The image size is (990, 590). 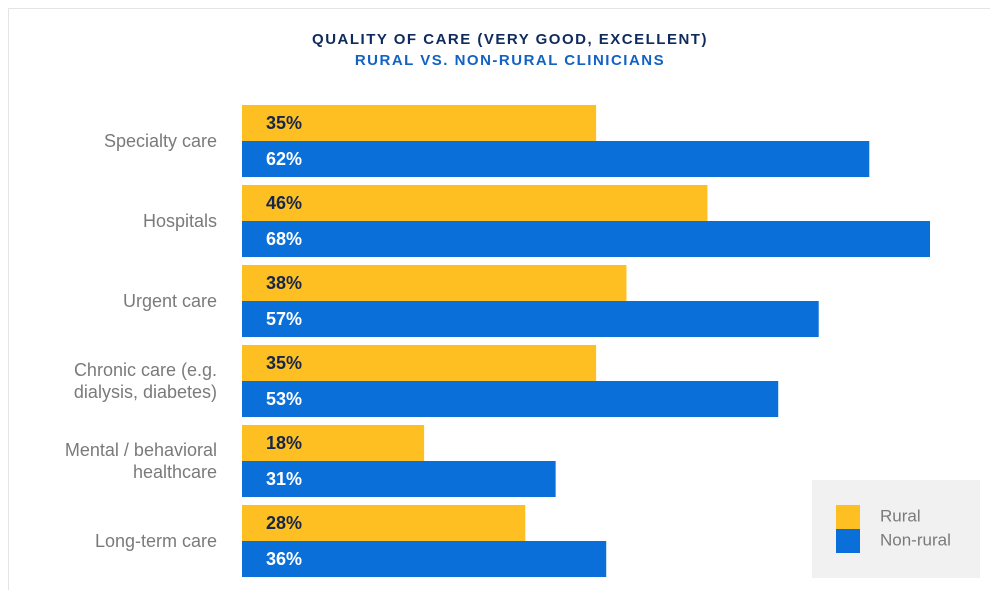 I want to click on legend-label: Non-rural, so click(x=915, y=539).